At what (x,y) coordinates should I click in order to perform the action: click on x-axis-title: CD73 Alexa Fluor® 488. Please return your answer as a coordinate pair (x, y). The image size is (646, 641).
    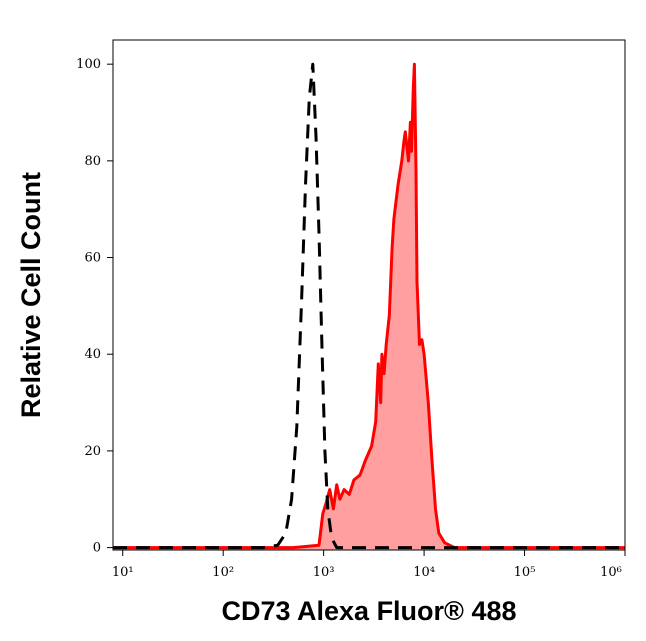
    Looking at the image, I should click on (368, 611).